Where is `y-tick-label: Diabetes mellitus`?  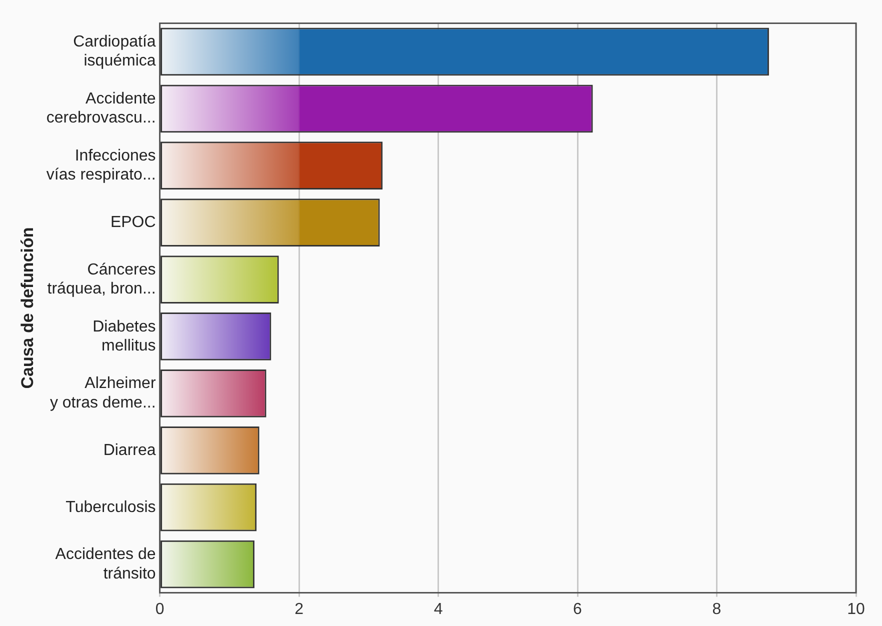
y-tick-label: Diabetes mellitus is located at coordinates (124, 336).